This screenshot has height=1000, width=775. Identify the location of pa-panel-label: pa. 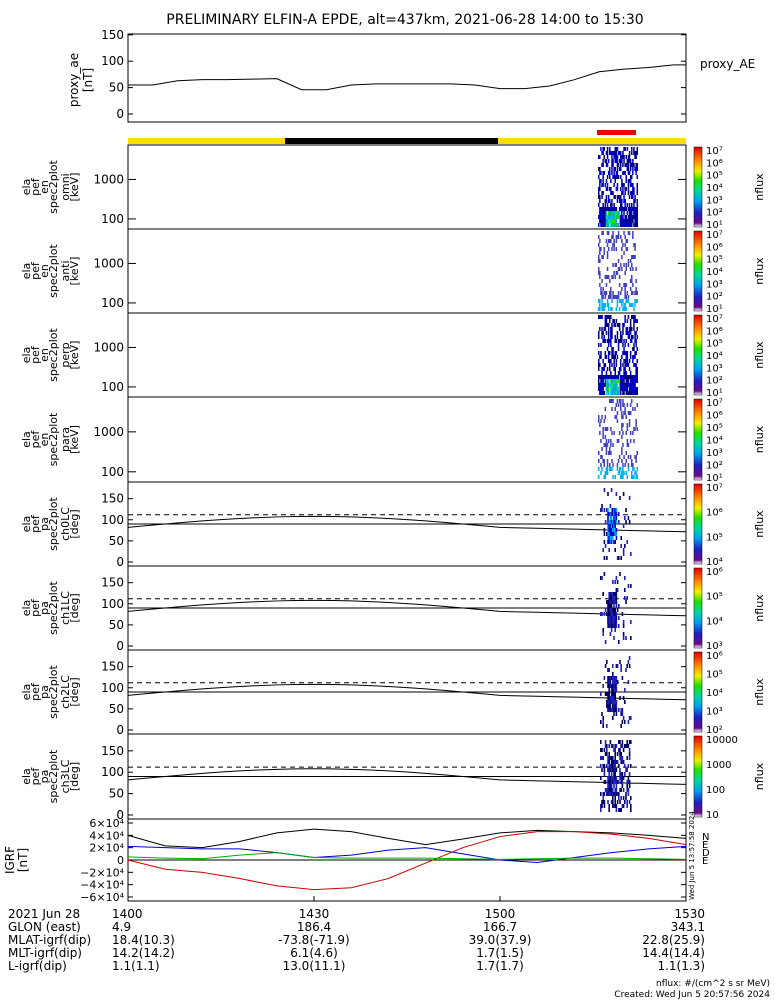
(44, 692).